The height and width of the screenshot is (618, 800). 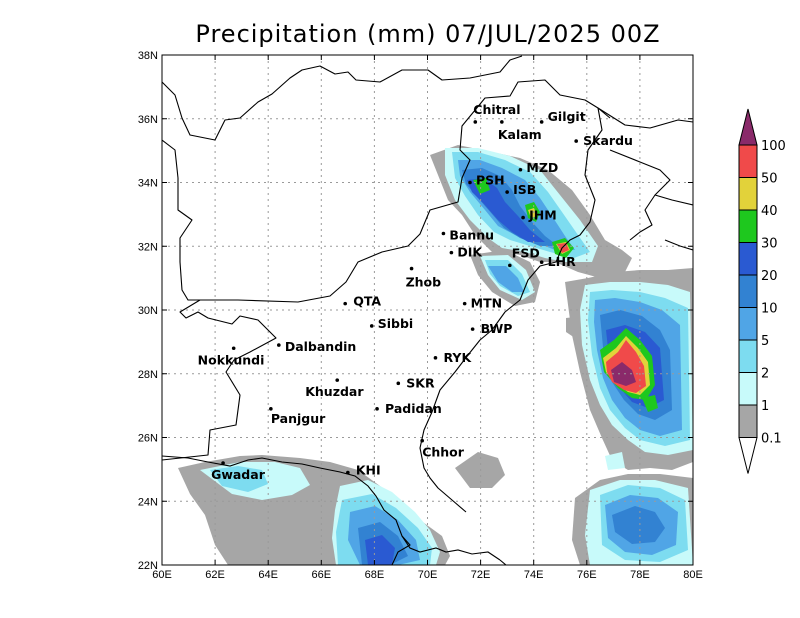 What do you see at coordinates (334, 391) in the screenshot?
I see `city-label: Khuzdar` at bounding box center [334, 391].